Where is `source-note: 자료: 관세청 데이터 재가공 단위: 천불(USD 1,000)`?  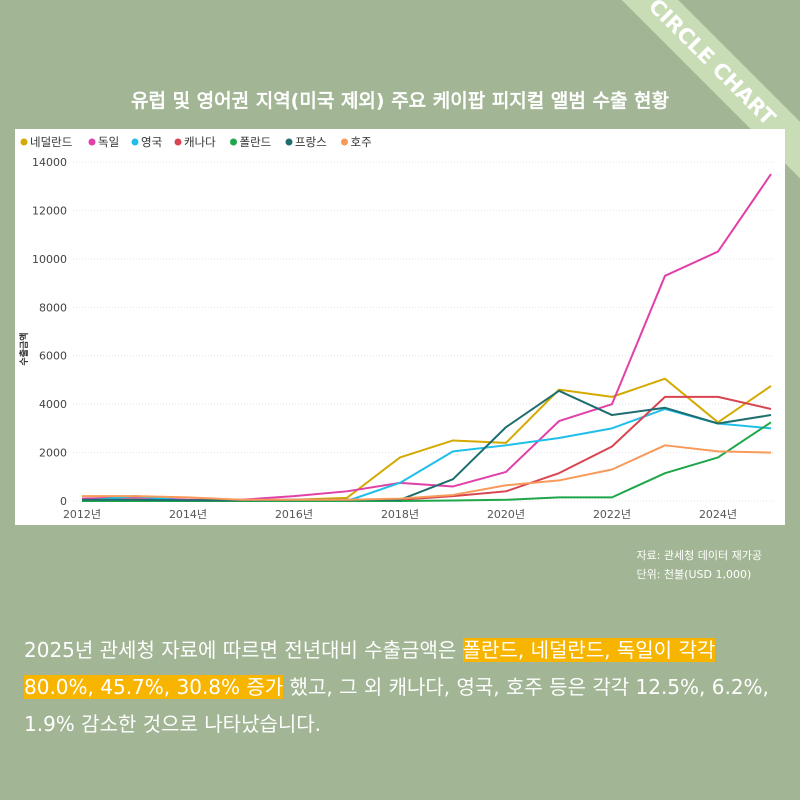
source-note: 자료: 관세청 데이터 재가공 단위: 천불(USD 1,000) is located at coordinates (699, 565).